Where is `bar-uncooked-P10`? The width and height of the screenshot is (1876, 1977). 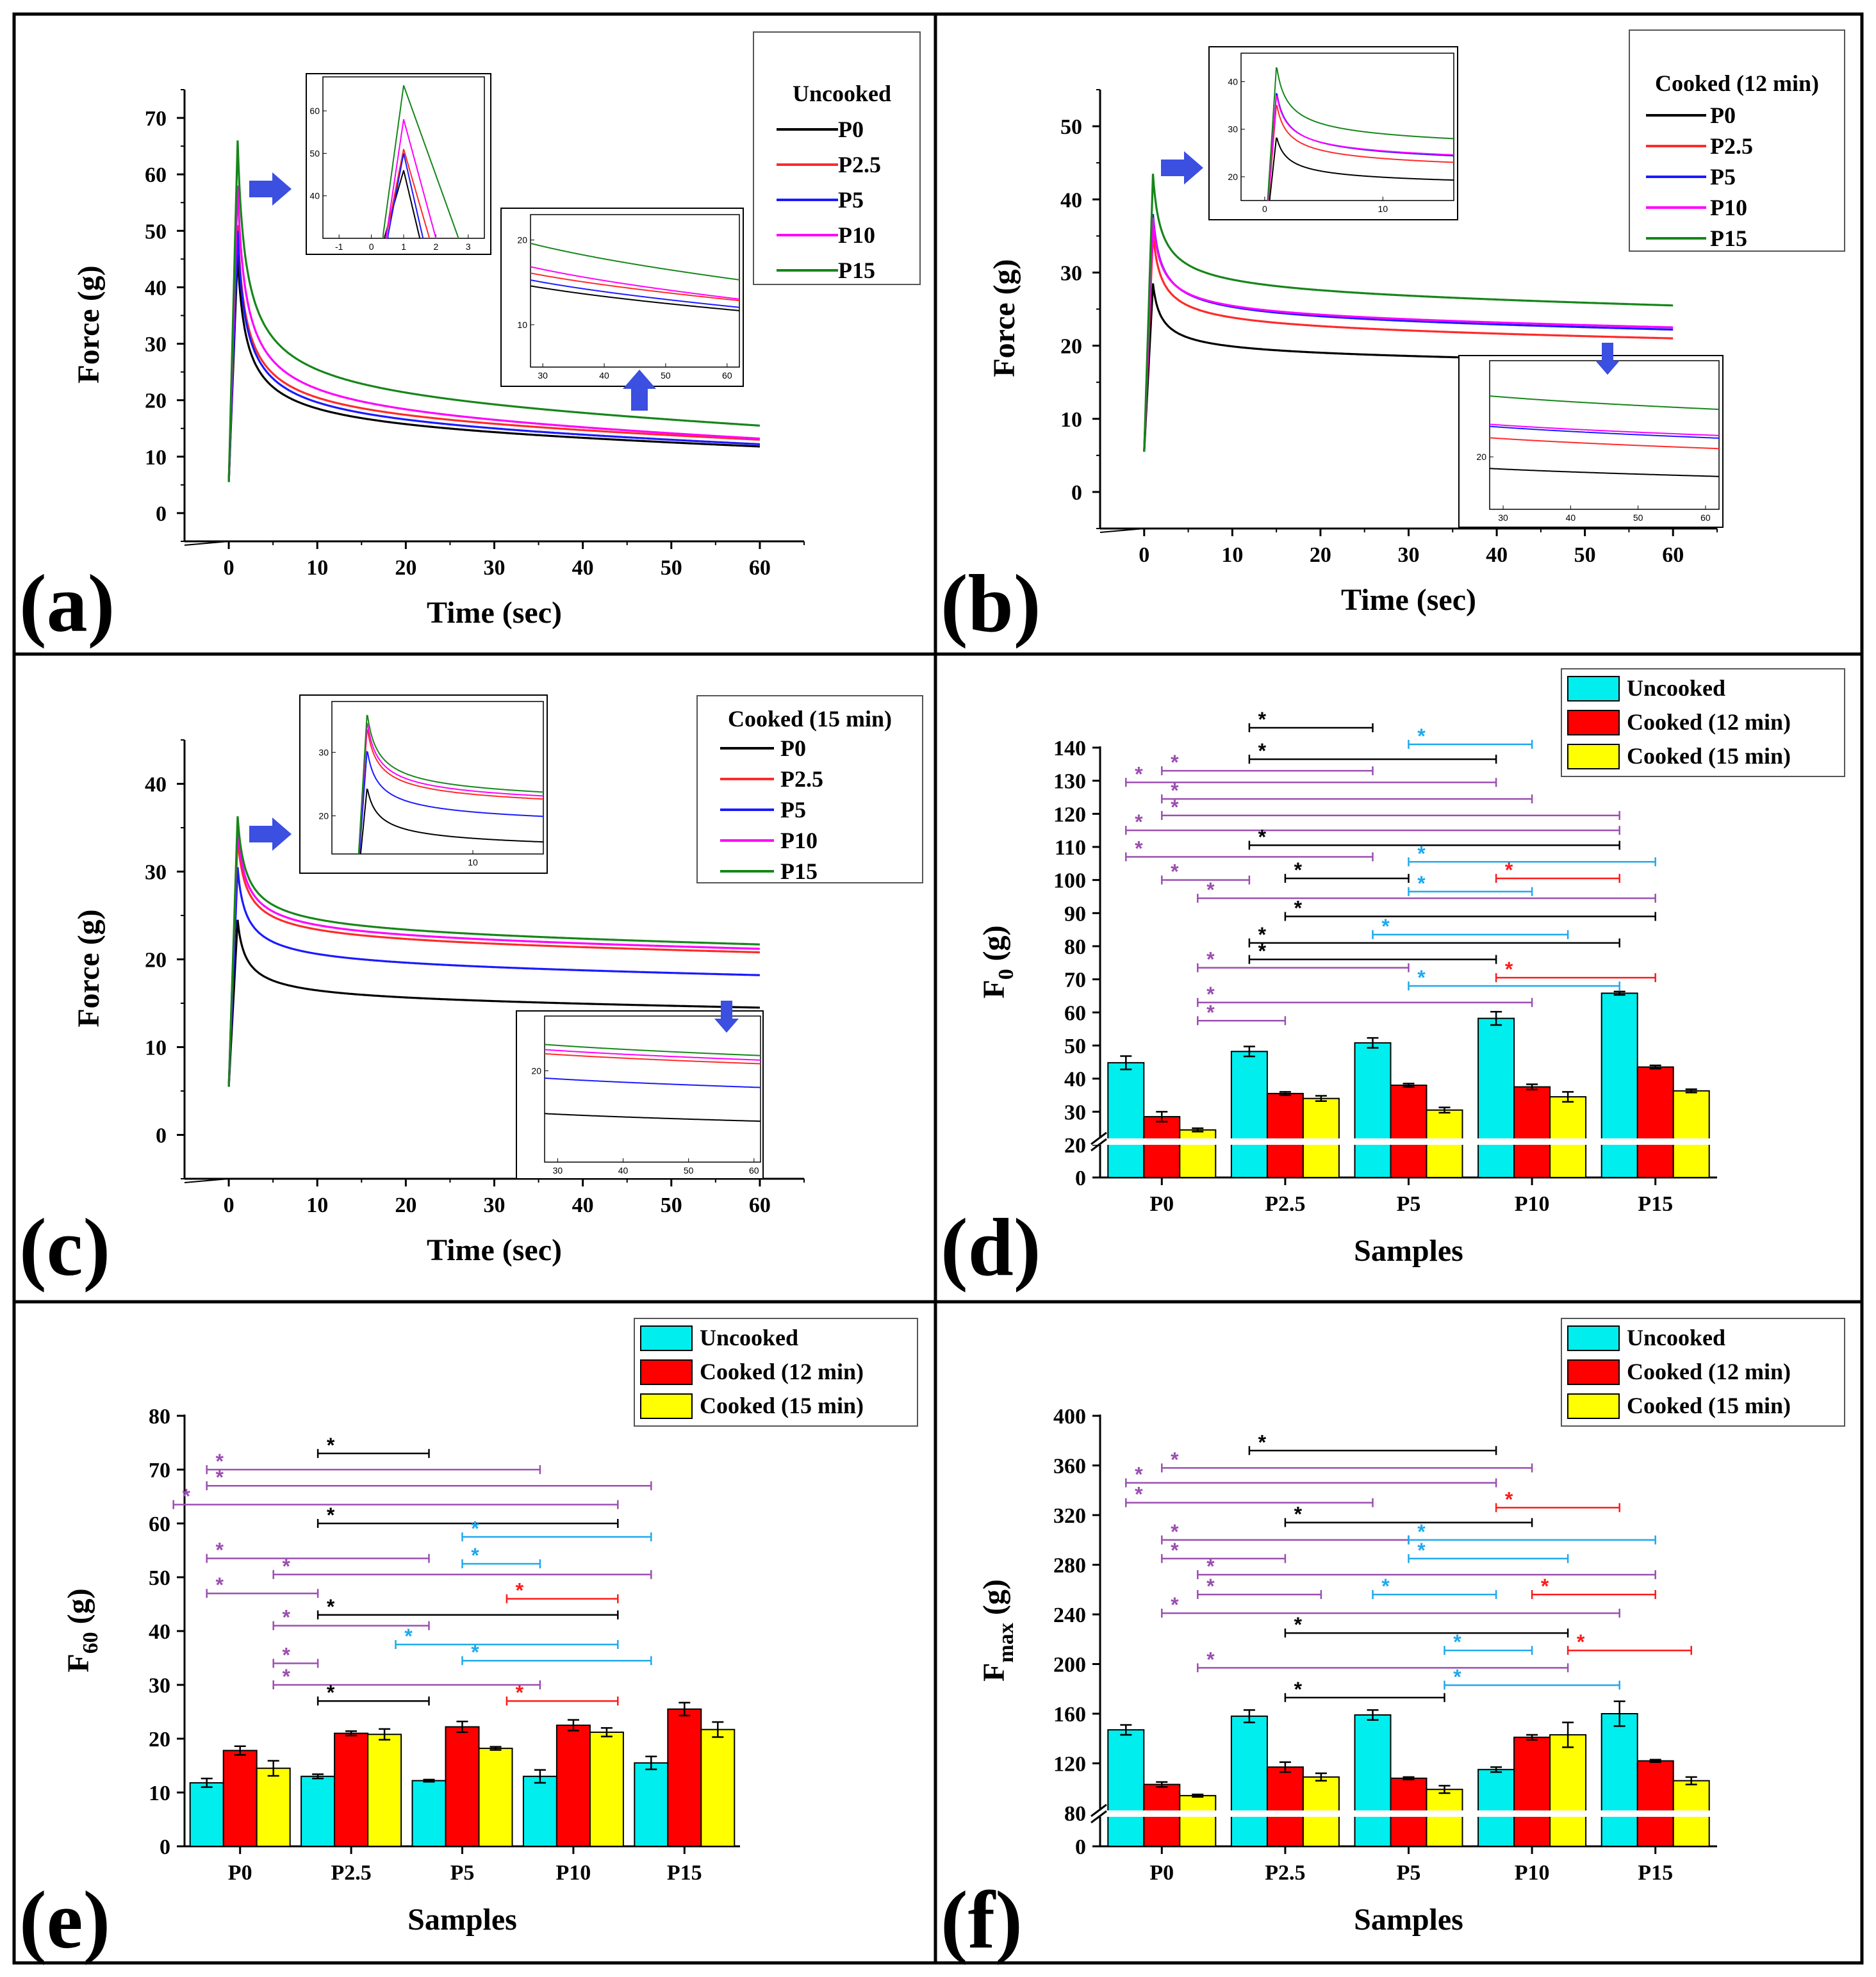 bar-uncooked-P10 is located at coordinates (539, 1811).